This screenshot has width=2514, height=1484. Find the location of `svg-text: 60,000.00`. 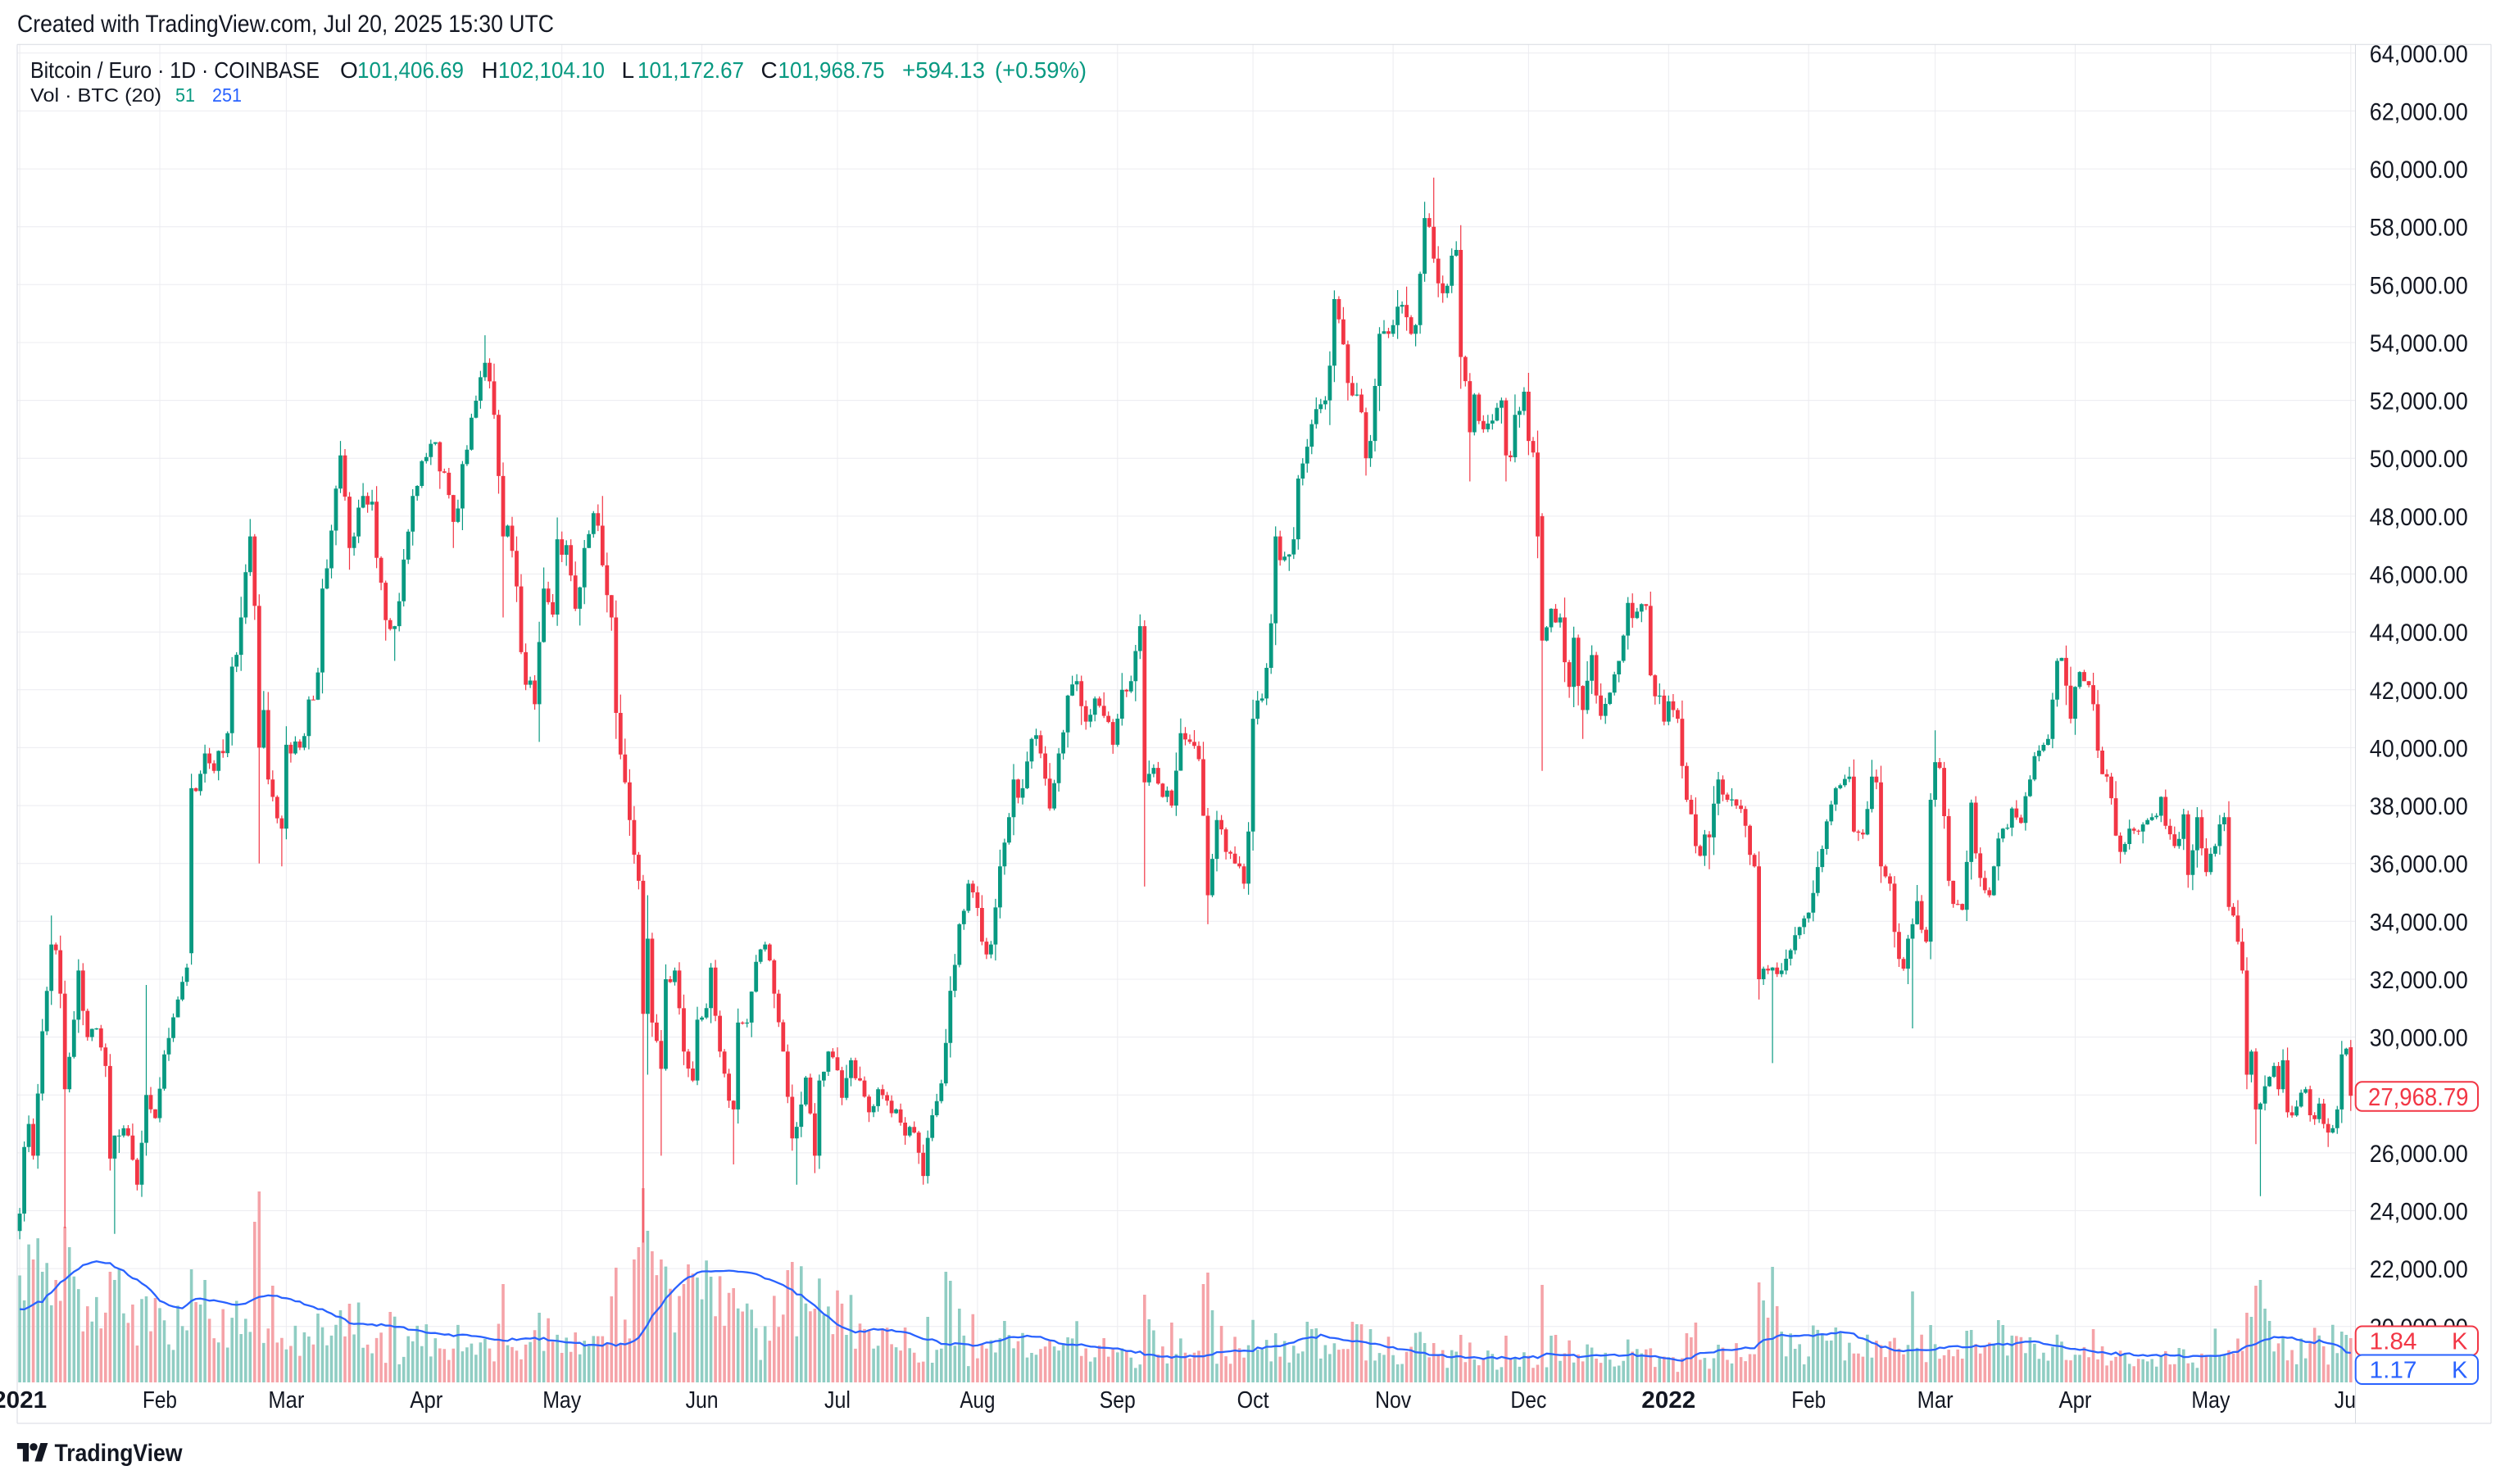

svg-text: 60,000.00 is located at coordinates (2419, 170).